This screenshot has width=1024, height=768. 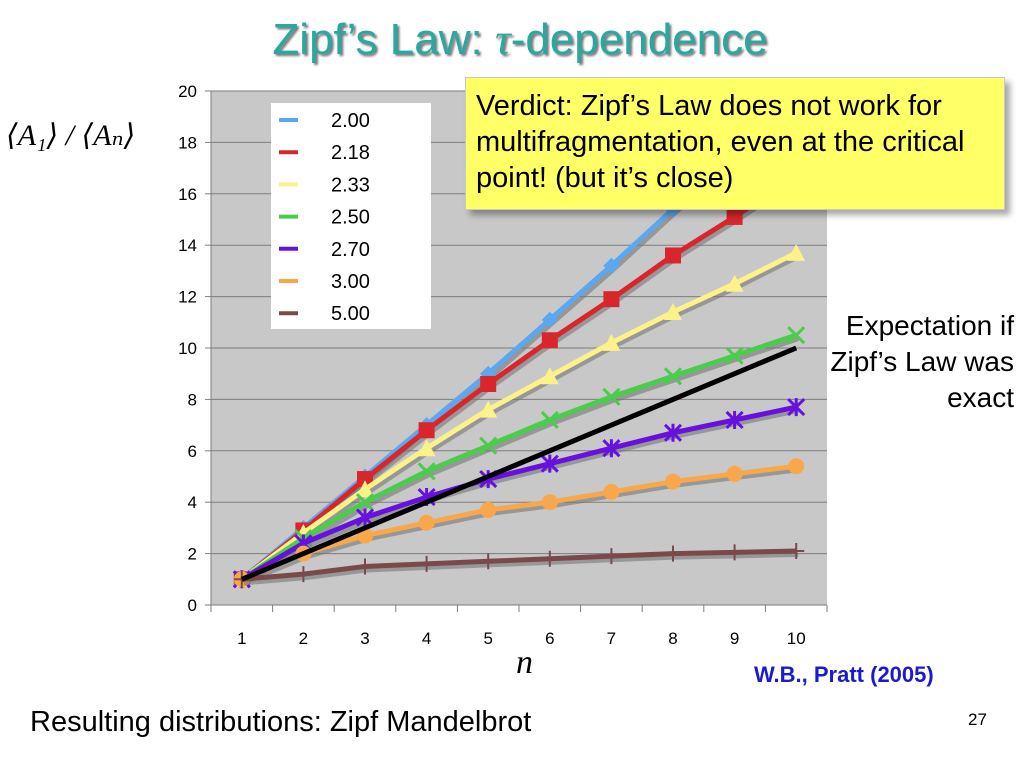 I want to click on slide-title: Zipf’s Law: τ-dependence, so click(x=512, y=39).